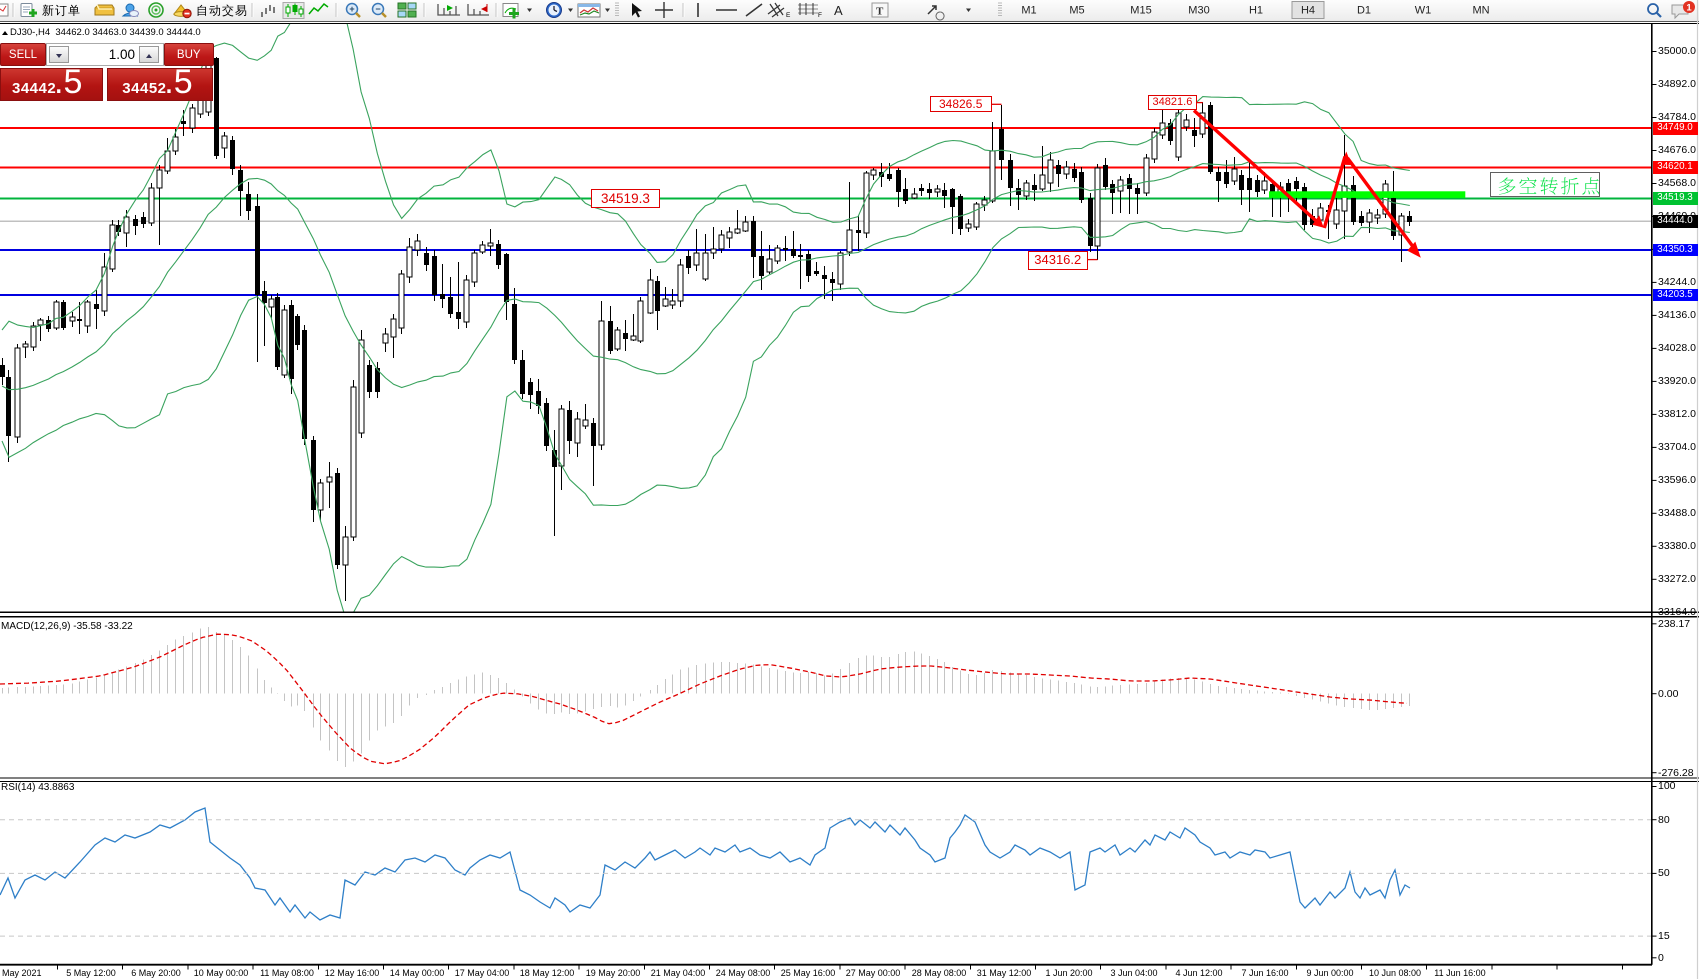  What do you see at coordinates (1256, 11) in the screenshot?
I see `svg-text: H1` at bounding box center [1256, 11].